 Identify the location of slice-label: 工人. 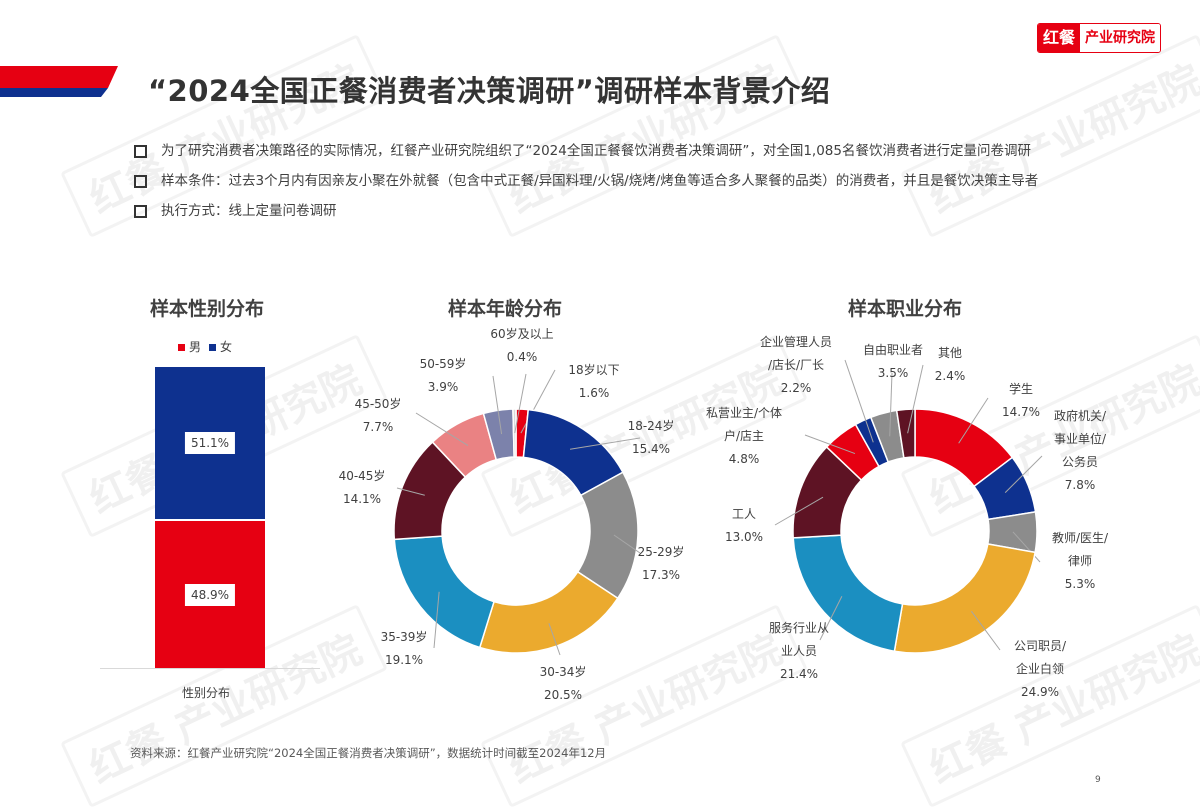
(744, 514).